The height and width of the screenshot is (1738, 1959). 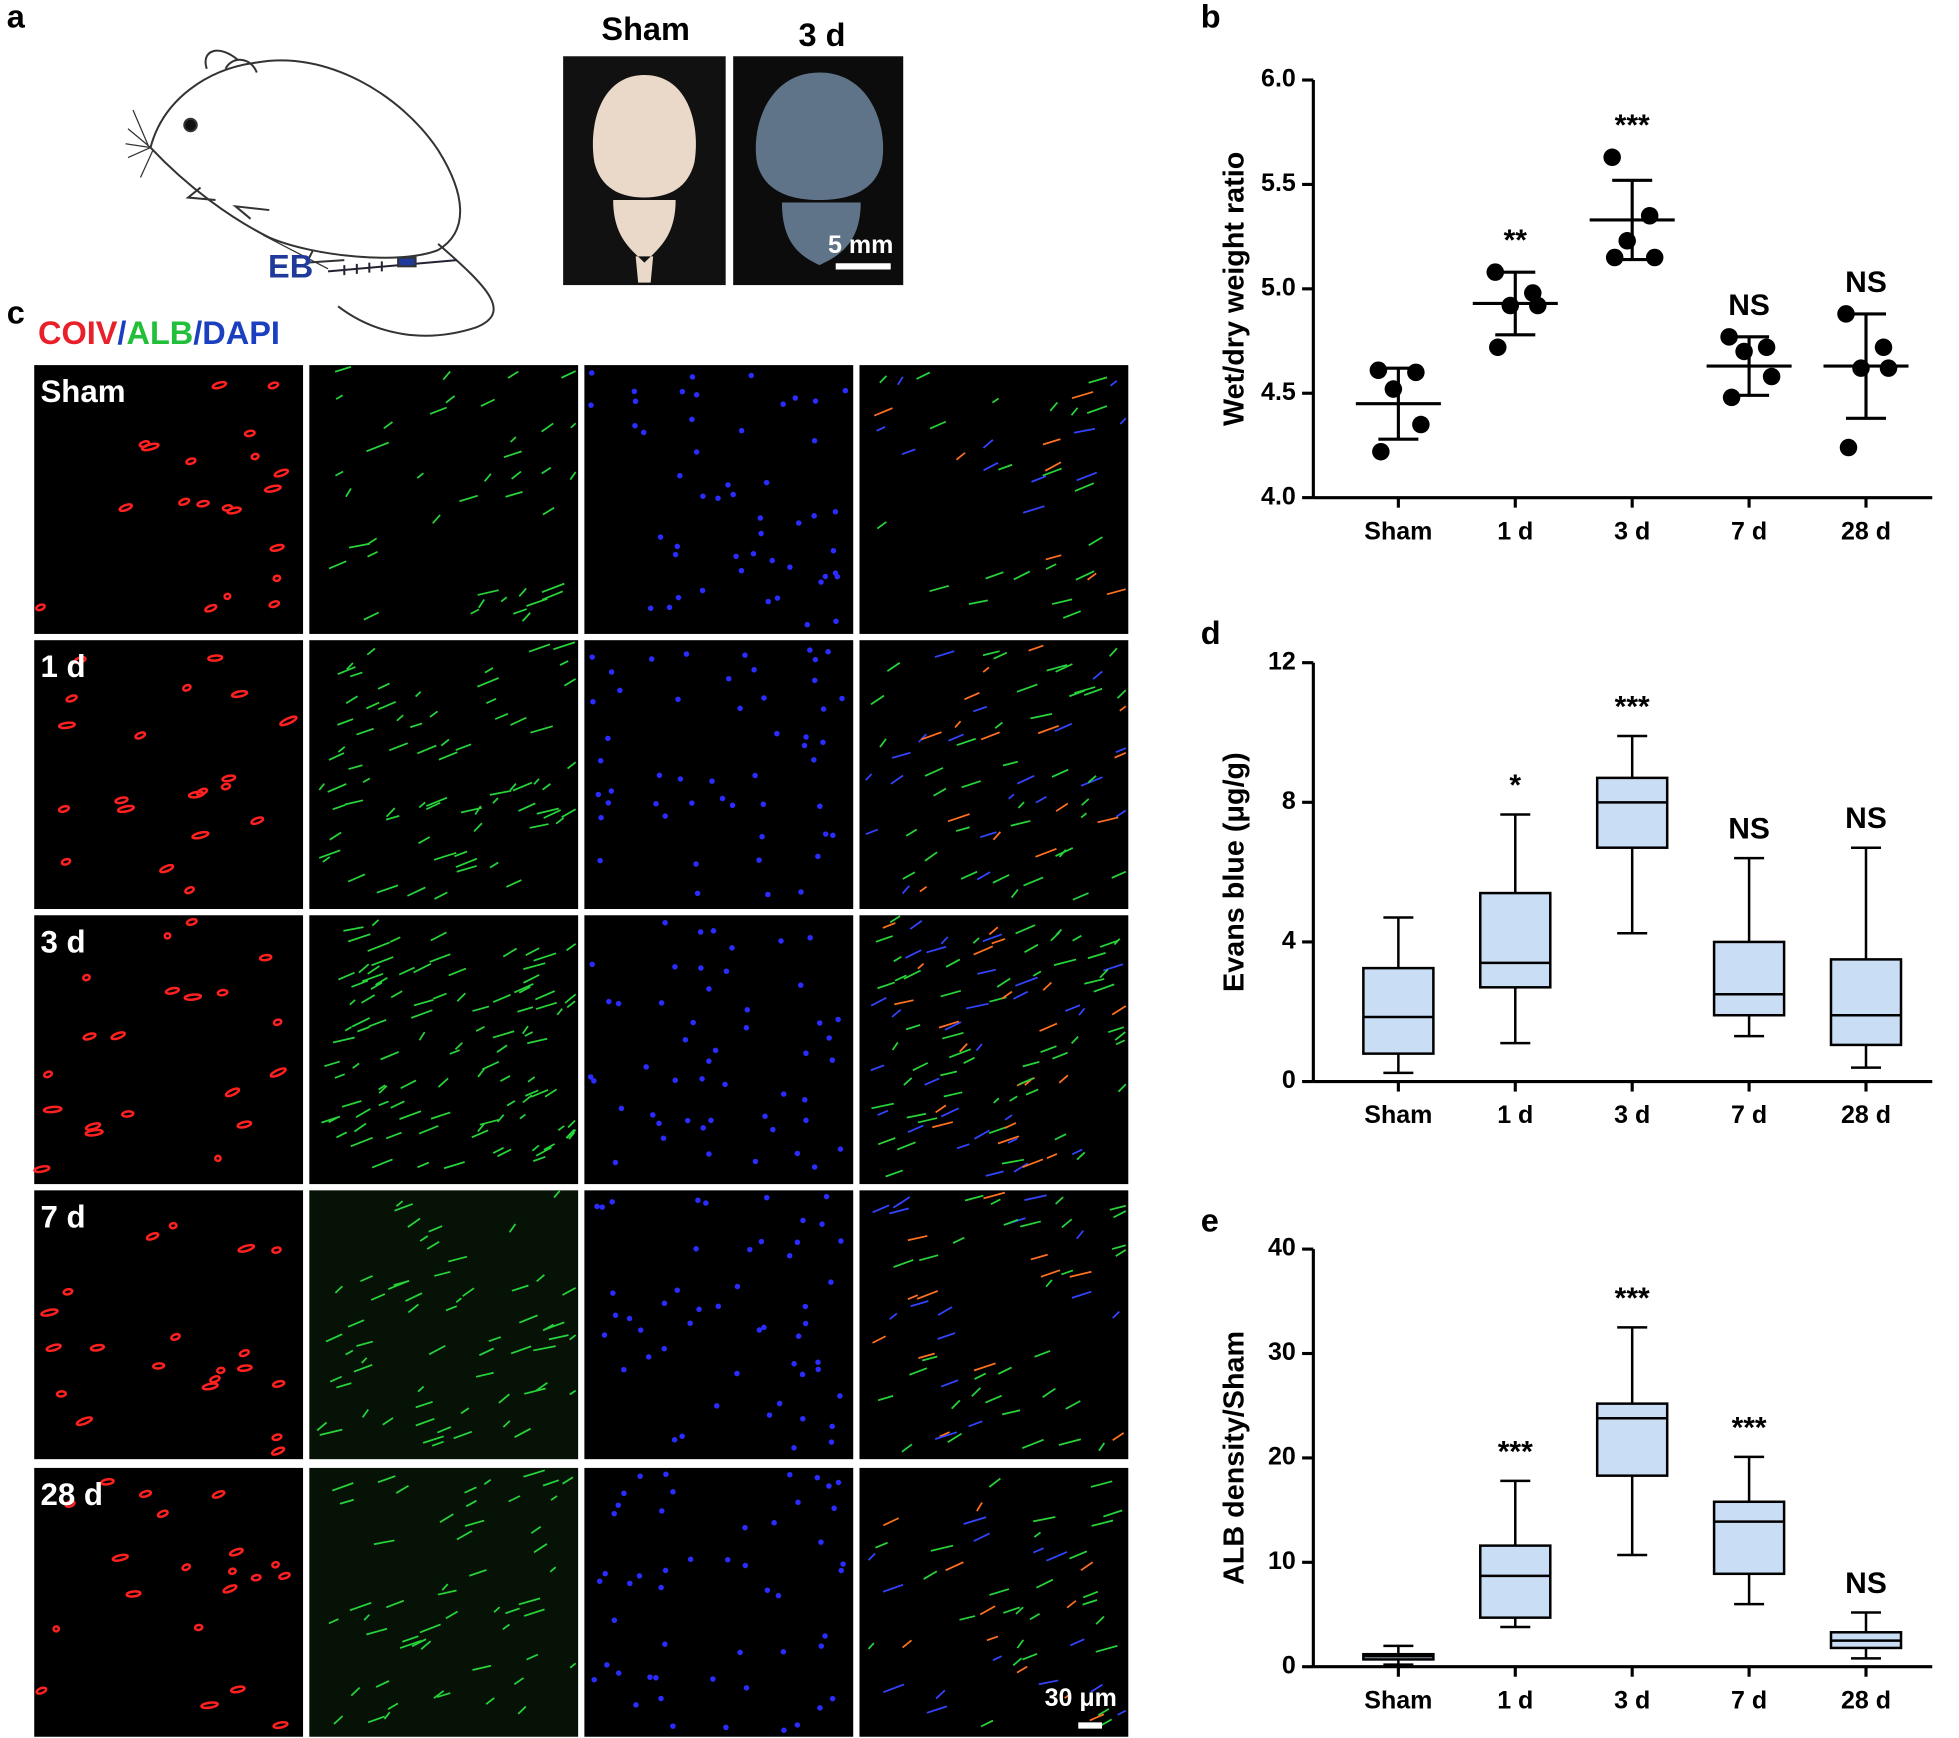 What do you see at coordinates (1289, 801) in the screenshot?
I see `y-tick-label: 8` at bounding box center [1289, 801].